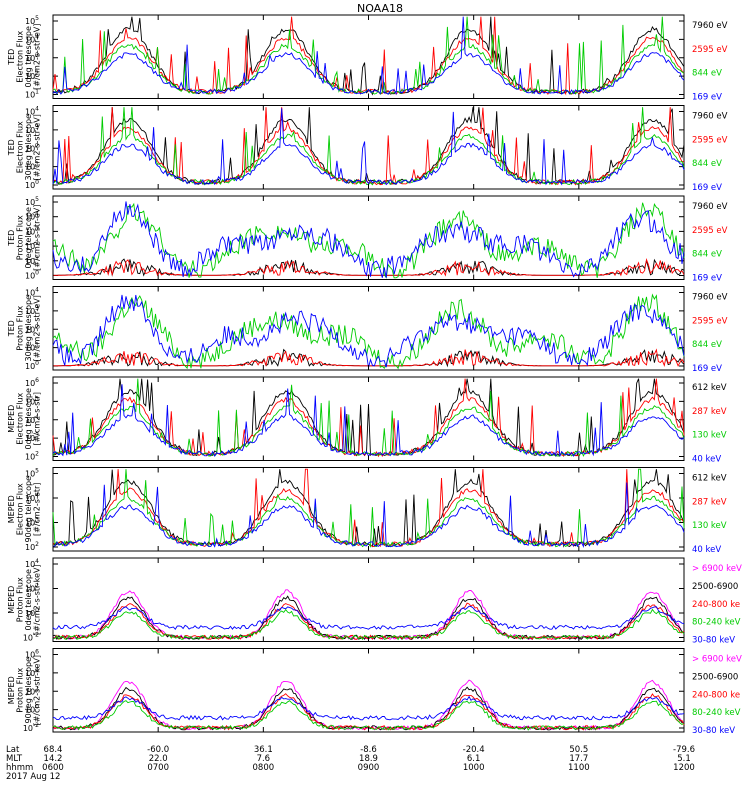  Describe the element at coordinates (717, 660) in the screenshot. I see `legend-entry: > 6900 keV` at that location.